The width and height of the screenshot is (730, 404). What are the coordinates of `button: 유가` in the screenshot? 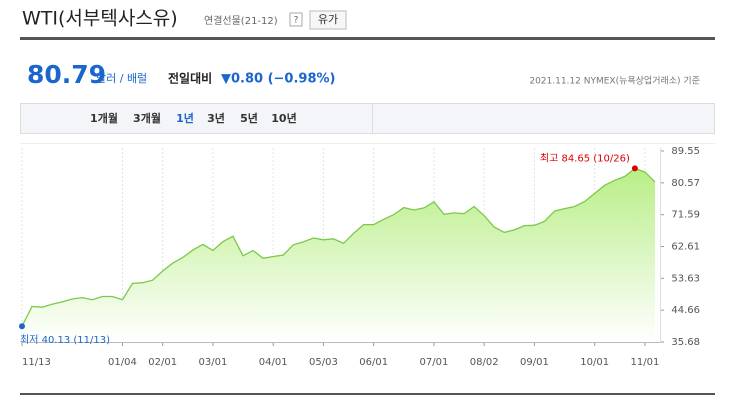 It's located at (328, 19).